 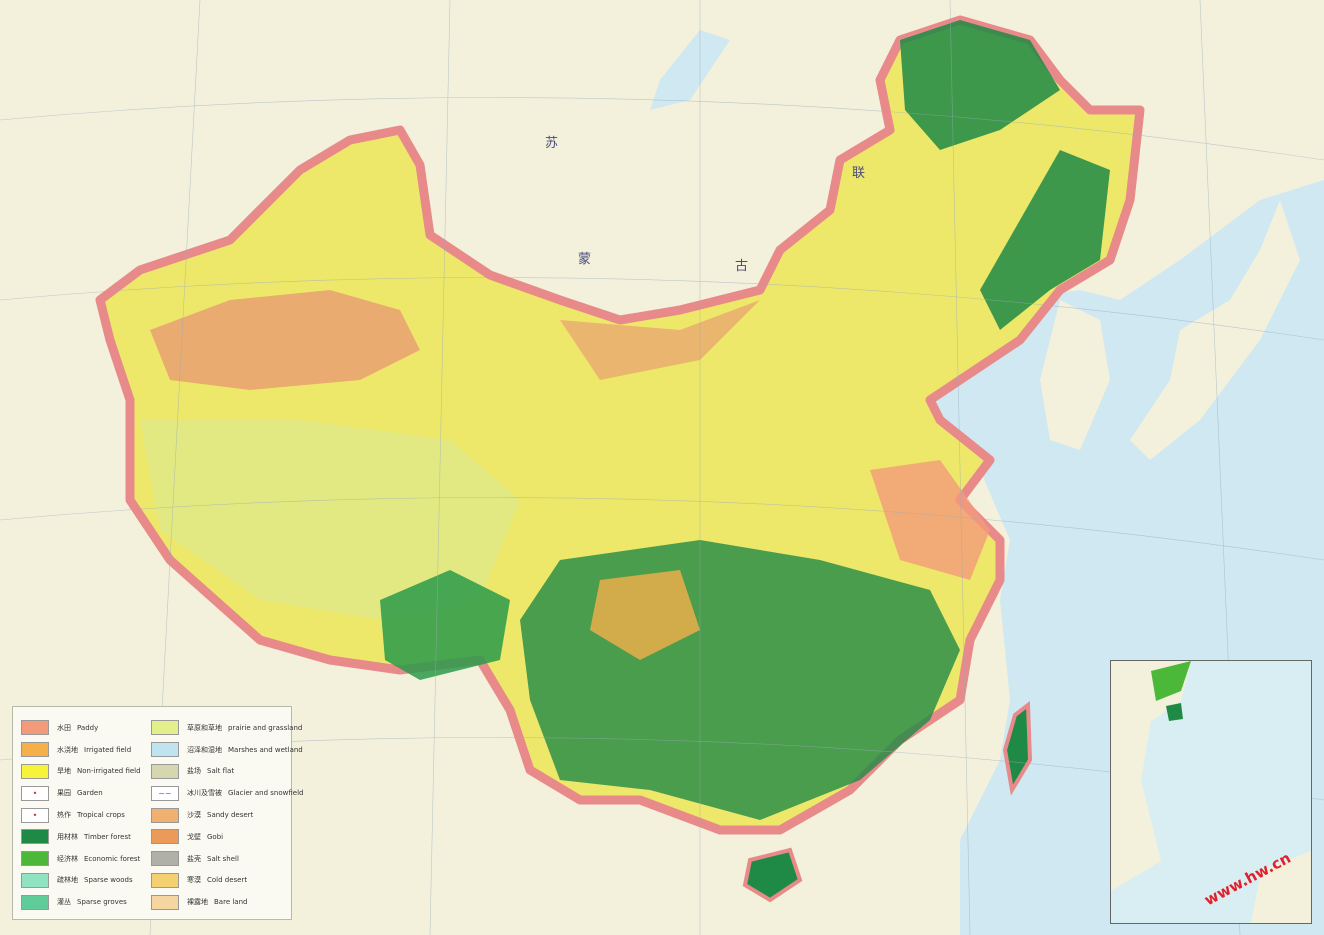 What do you see at coordinates (101, 815) in the screenshot?
I see `legend-label-en: Tropical crops` at bounding box center [101, 815].